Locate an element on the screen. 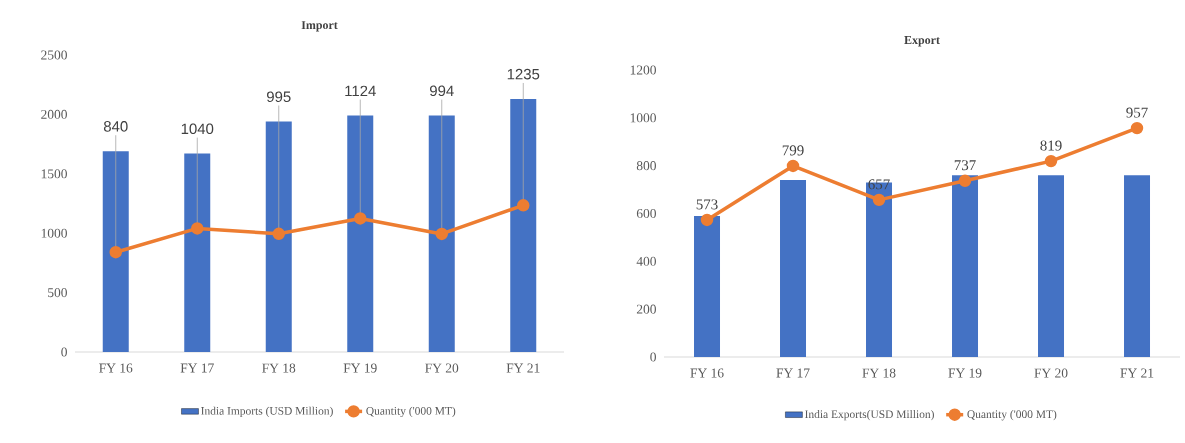  data-label: 799 is located at coordinates (793, 150).